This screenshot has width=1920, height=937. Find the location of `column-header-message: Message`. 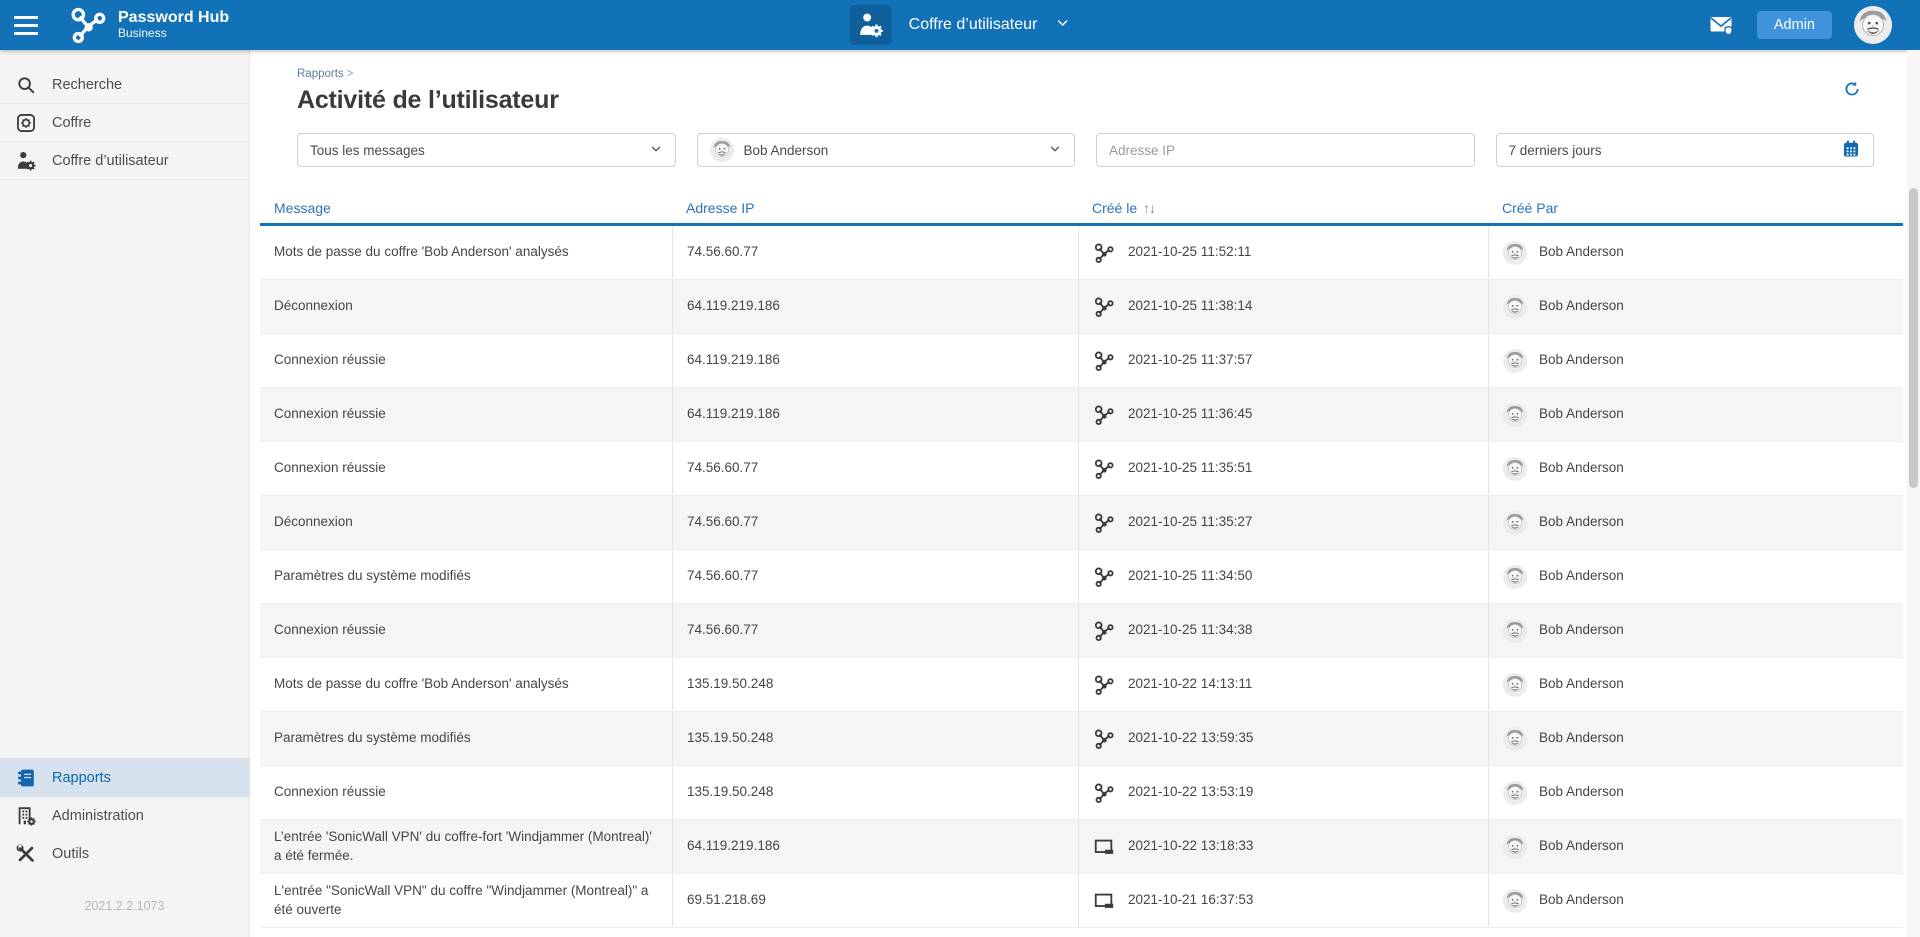

column-header-message: Message is located at coordinates (302, 207).